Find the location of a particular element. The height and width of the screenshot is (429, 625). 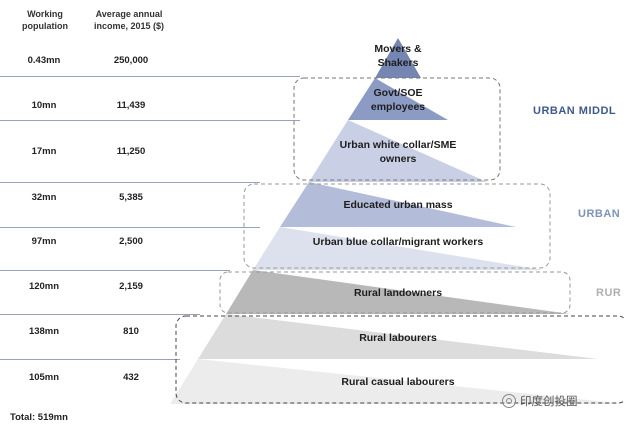

rural-group-box is located at coordinates (395, 292).